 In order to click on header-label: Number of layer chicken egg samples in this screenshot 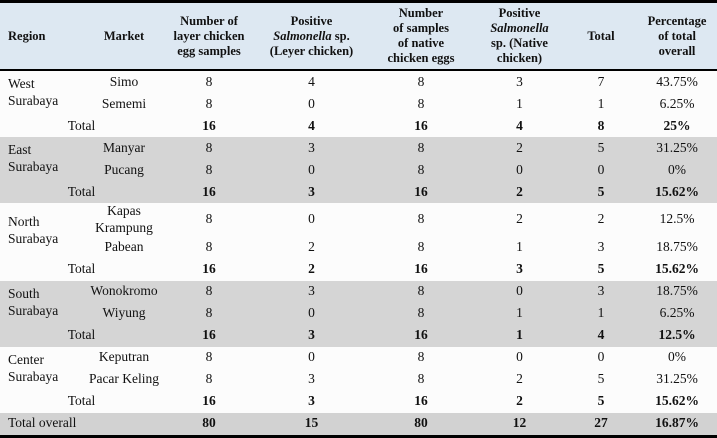, I will do `click(209, 35)`.